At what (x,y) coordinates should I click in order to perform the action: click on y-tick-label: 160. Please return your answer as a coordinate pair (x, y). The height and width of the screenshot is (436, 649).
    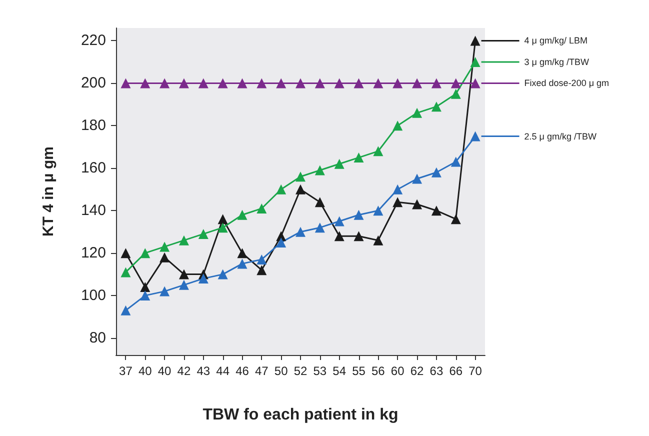
    Looking at the image, I should click on (93, 168).